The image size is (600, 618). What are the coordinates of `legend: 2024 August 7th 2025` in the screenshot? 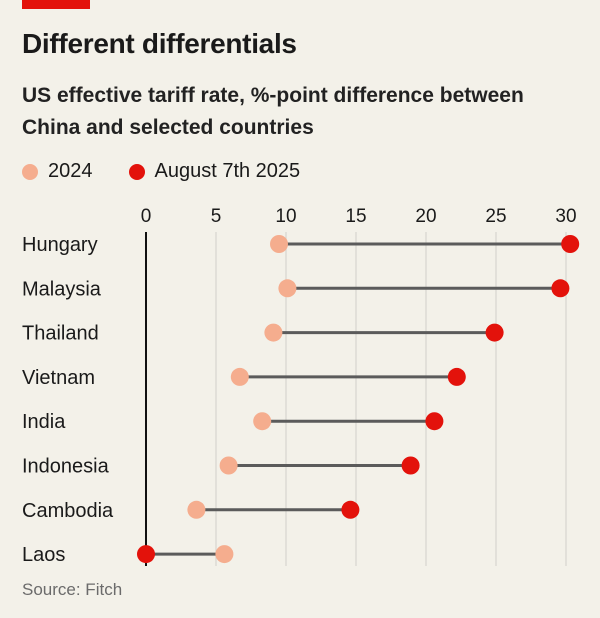 It's located at (179, 171).